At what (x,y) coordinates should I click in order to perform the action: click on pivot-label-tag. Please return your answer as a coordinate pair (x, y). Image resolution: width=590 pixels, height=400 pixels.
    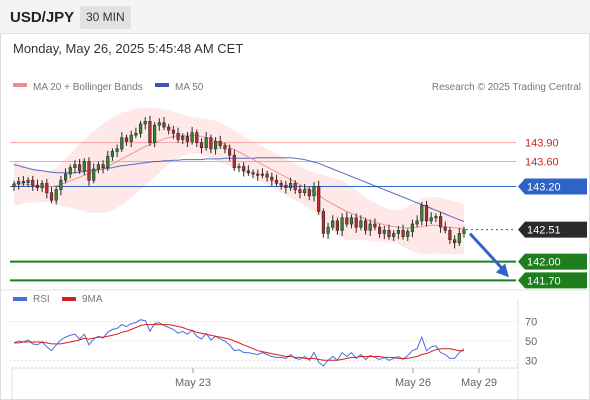
    Looking at the image, I should click on (552, 186).